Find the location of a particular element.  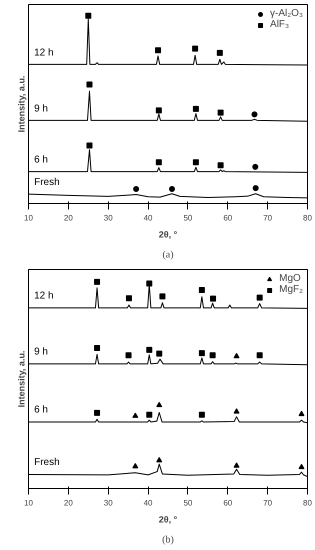

legend-label: γ-Al₂O₃ is located at coordinates (286, 13).